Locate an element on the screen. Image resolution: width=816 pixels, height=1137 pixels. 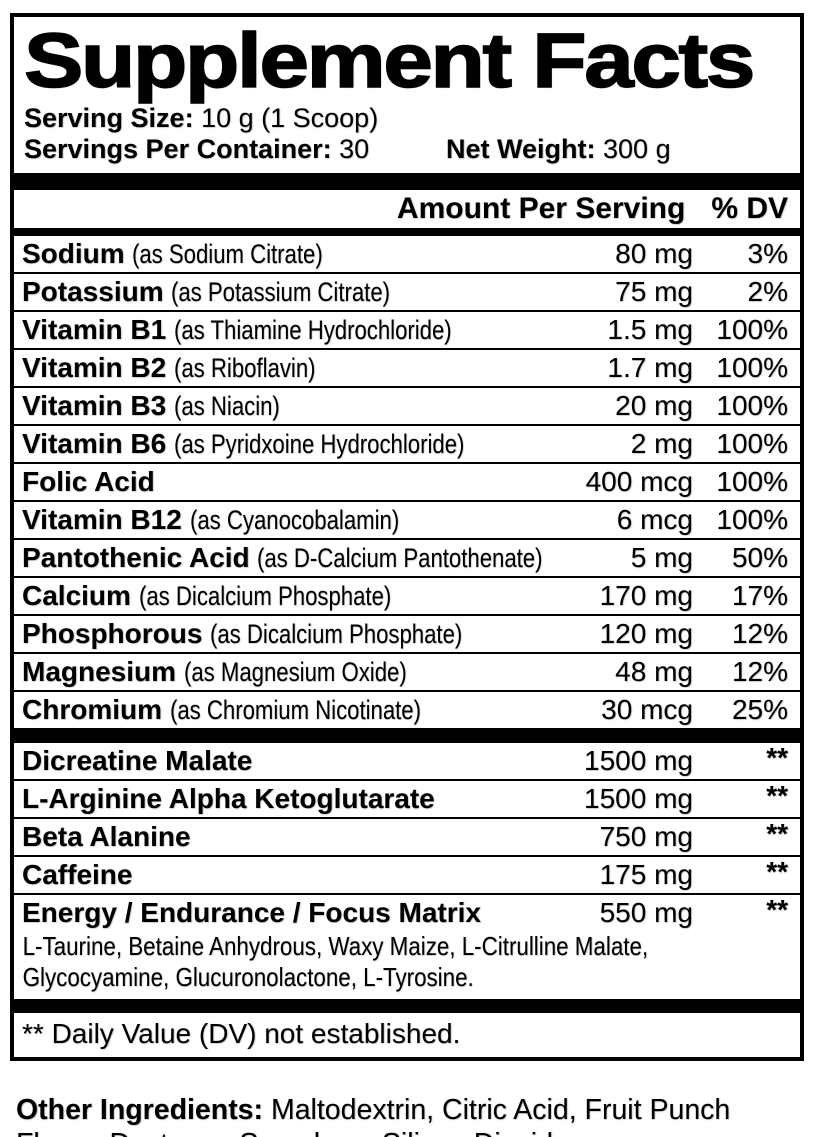
nutrient-row: Vitamin B2 (as Riboflavin) 1.7 mg 100% is located at coordinates (407, 367).